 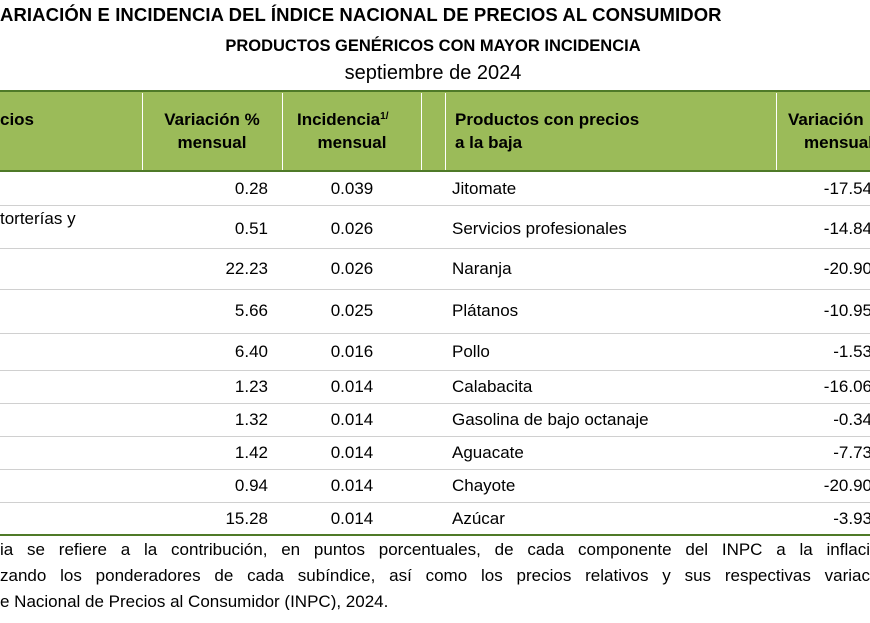 What do you see at coordinates (851, 452) in the screenshot?
I see `cell: -7.73` at bounding box center [851, 452].